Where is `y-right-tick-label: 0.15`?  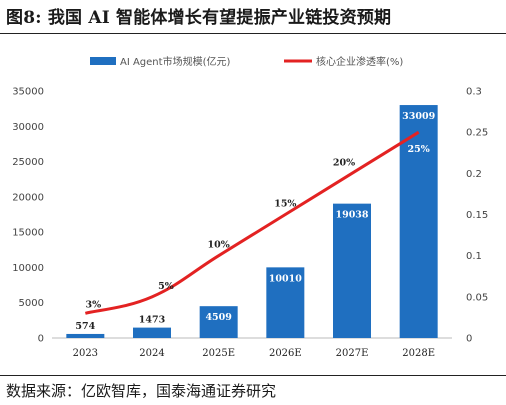 y-right-tick-label: 0.15 is located at coordinates (477, 215).